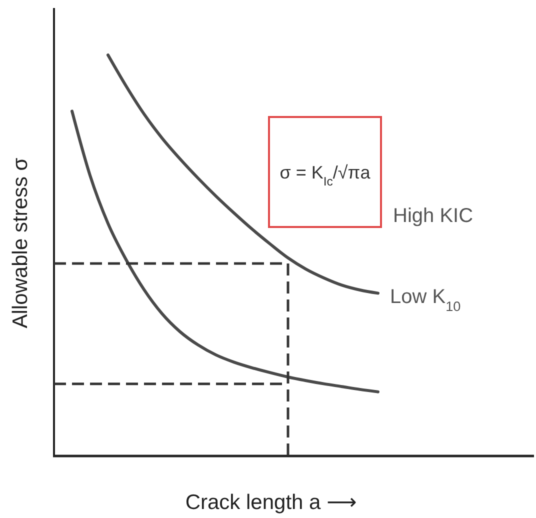 This screenshot has width=536, height=518. I want to click on x-axis-title: Crack length a ⟶, so click(271, 502).